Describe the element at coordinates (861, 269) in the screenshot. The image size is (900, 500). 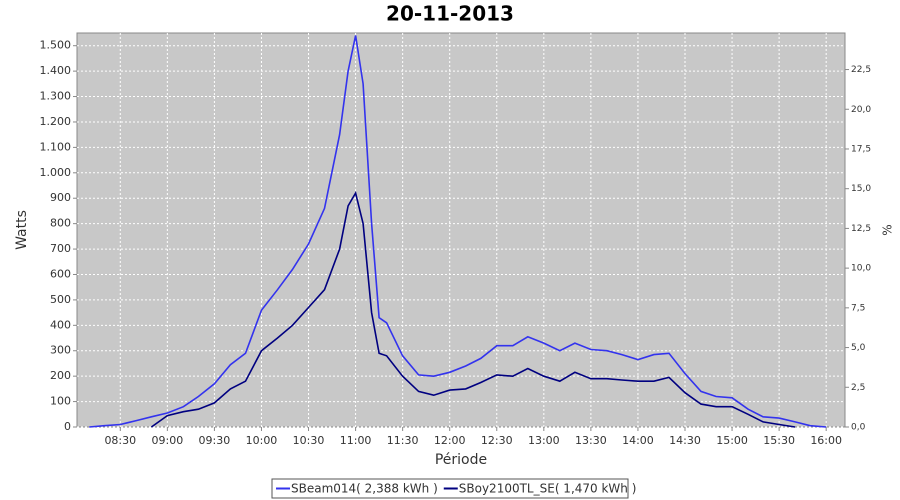
I see `y2-tick-label: 10,0` at that location.